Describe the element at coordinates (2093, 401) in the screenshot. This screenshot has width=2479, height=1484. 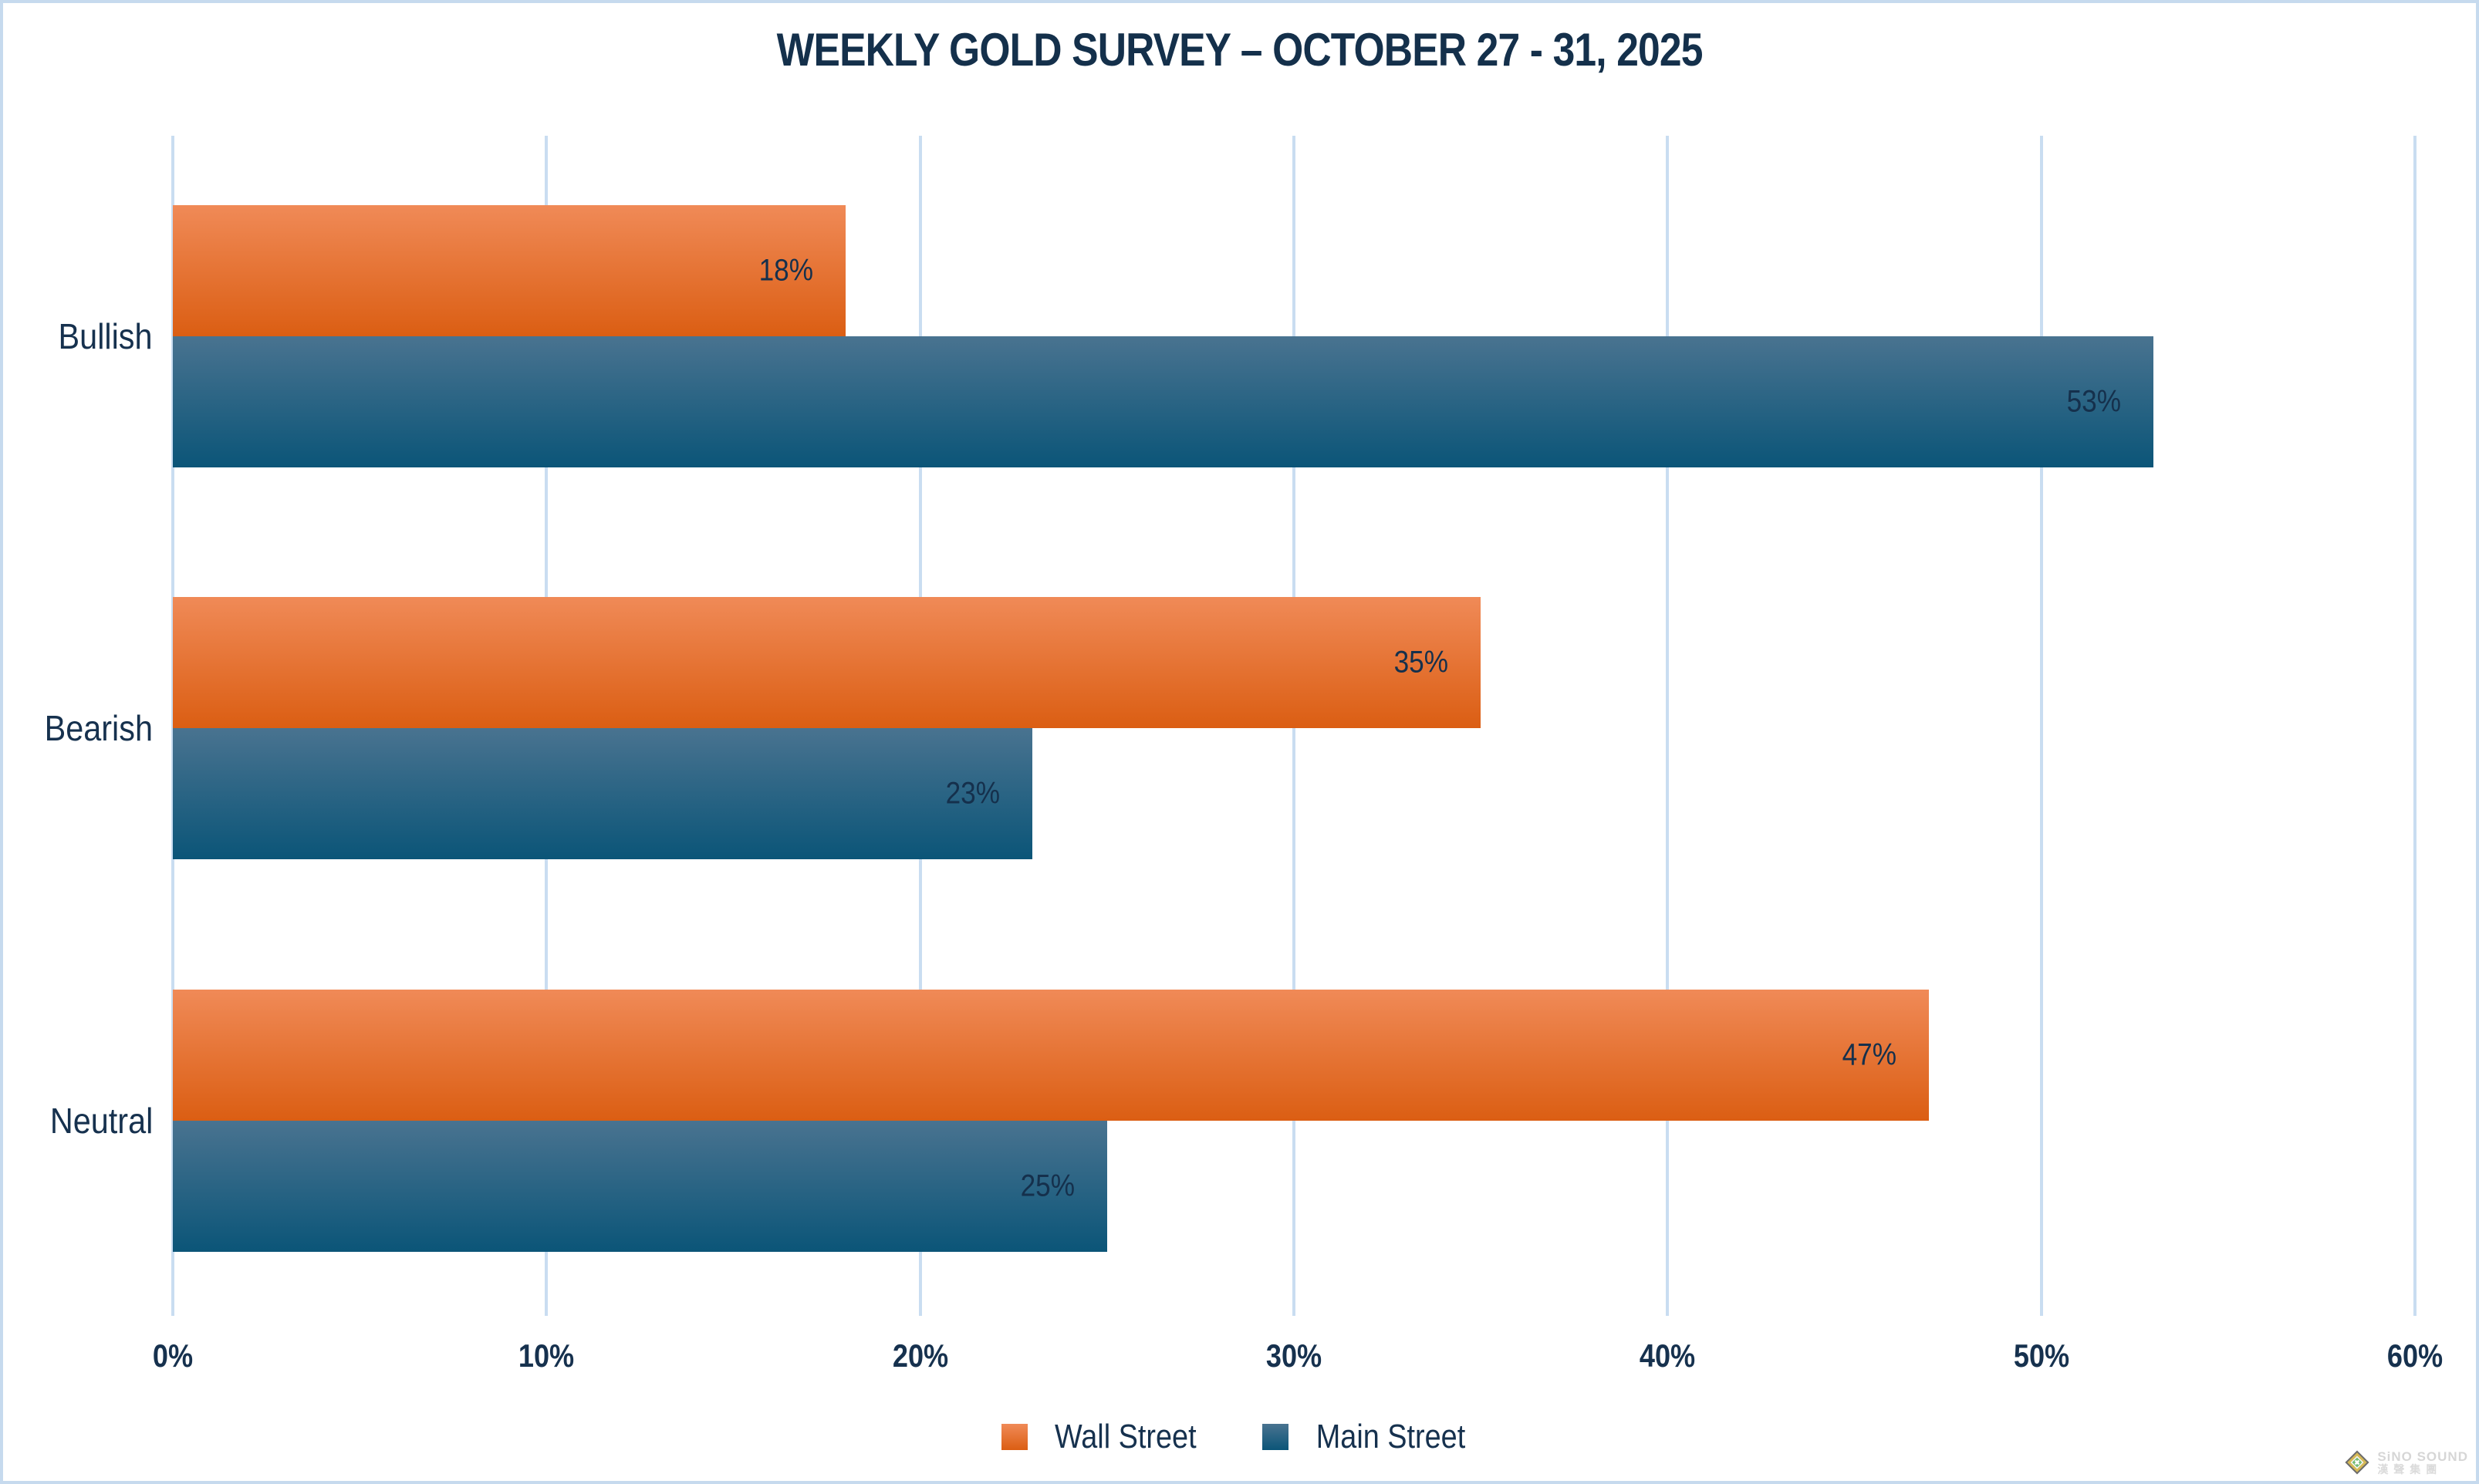
I see `bar-value-label: 53%` at that location.